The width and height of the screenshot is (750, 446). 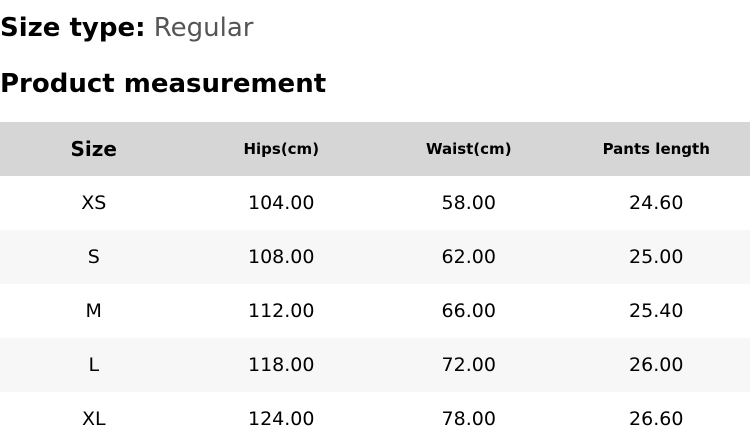 I want to click on table-cell: 26.60, so click(x=656, y=419).